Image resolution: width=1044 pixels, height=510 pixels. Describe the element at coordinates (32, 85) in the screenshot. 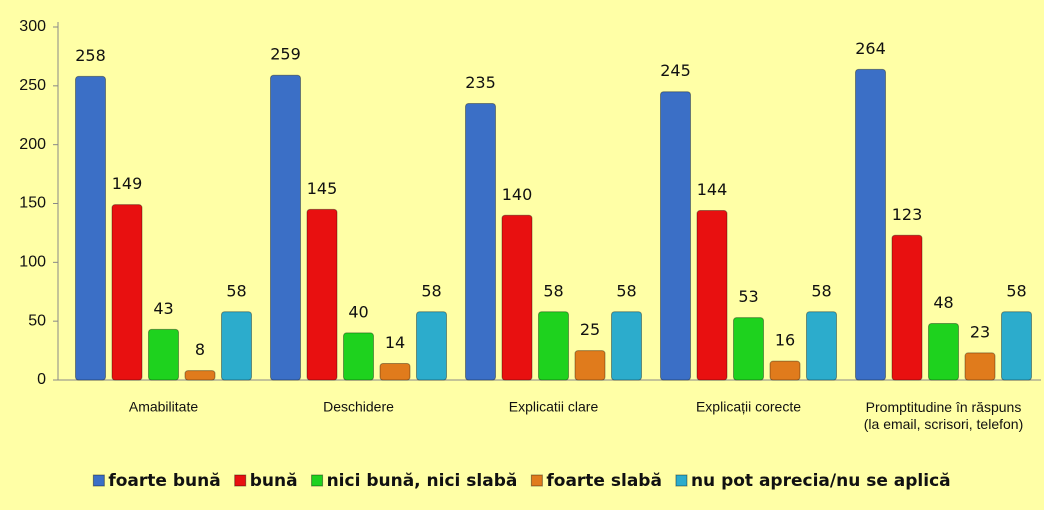

I see `y-tick-label: 250` at that location.